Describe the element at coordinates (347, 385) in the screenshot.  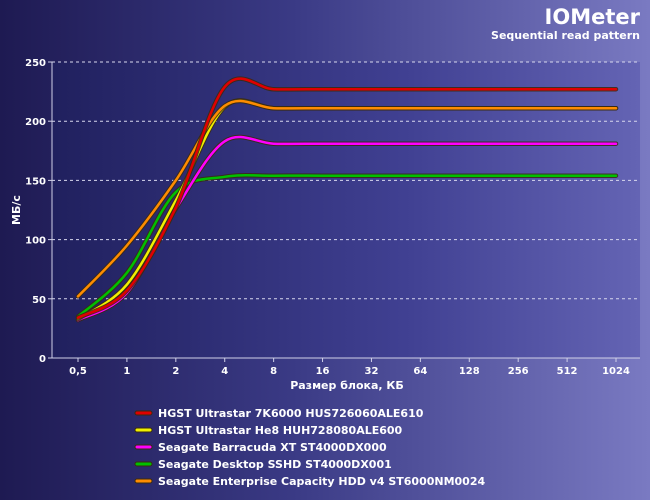
I see `x-axis-title: Размер блока, КБ` at that location.